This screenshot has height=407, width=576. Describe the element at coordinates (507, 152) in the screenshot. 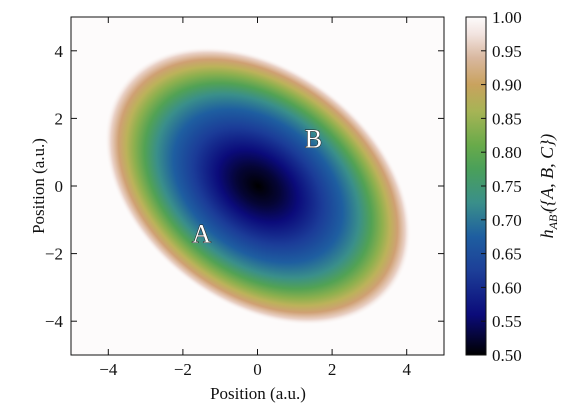

I see `colorbar-tick-label: 0.80` at that location.